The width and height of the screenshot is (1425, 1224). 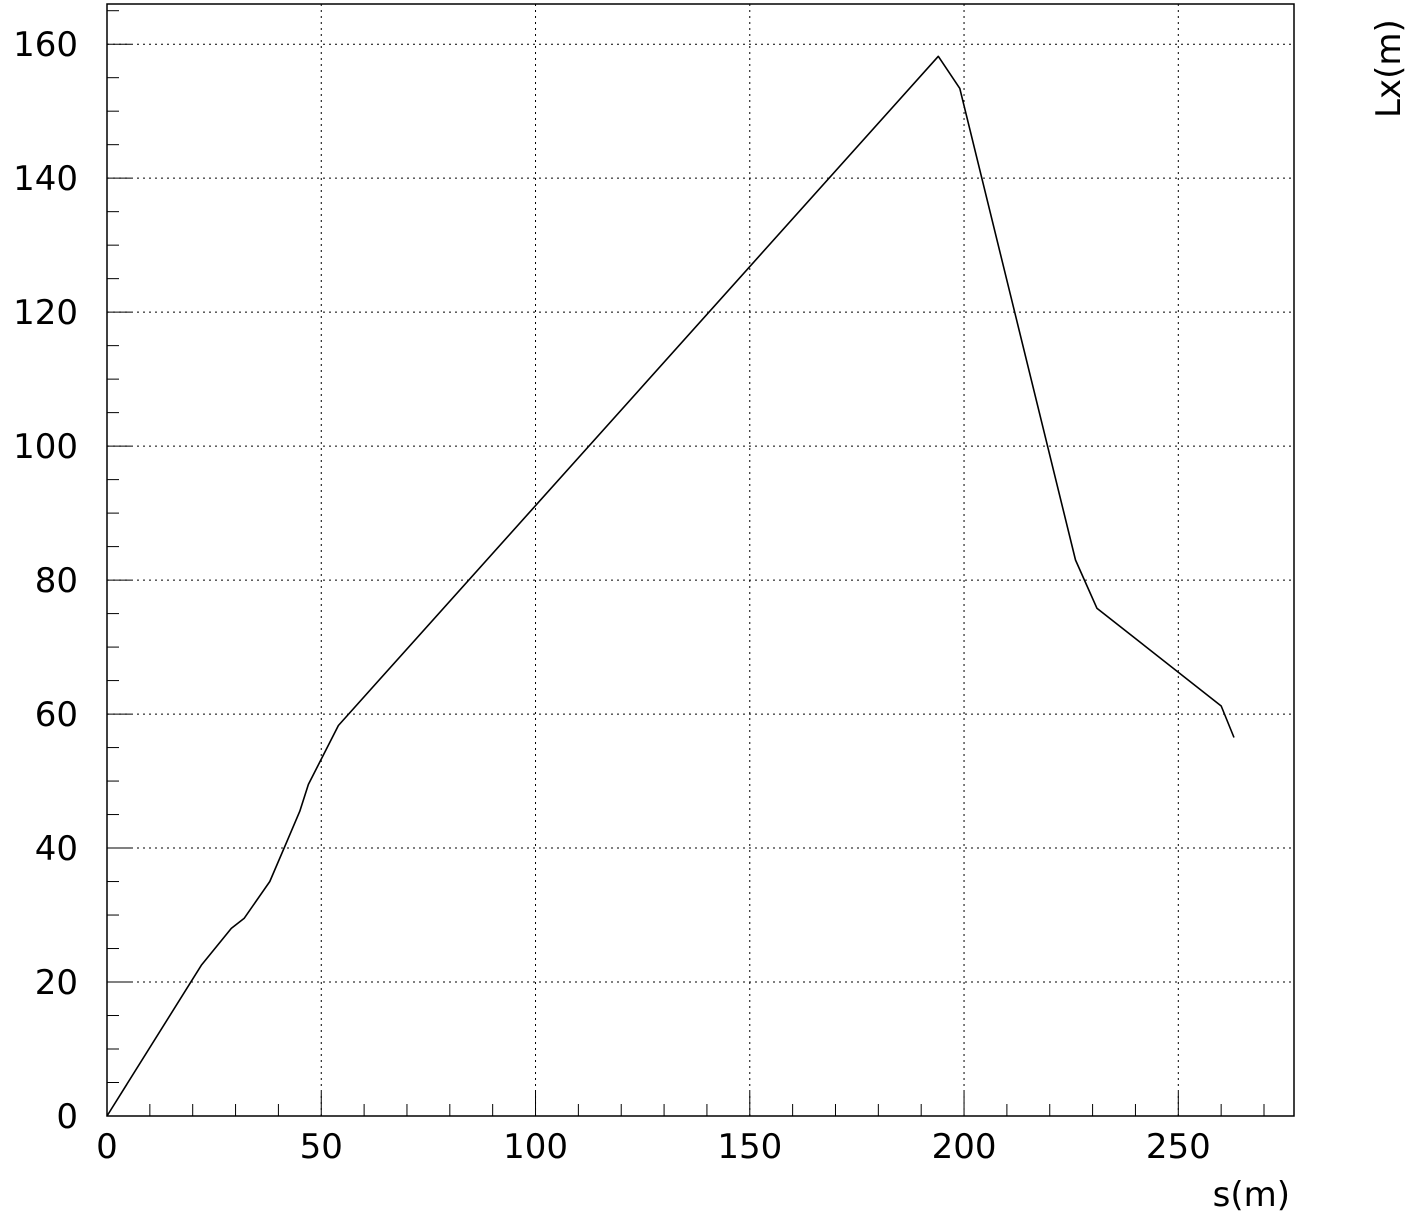 I want to click on x-tick-label: 0, so click(x=107, y=1147).